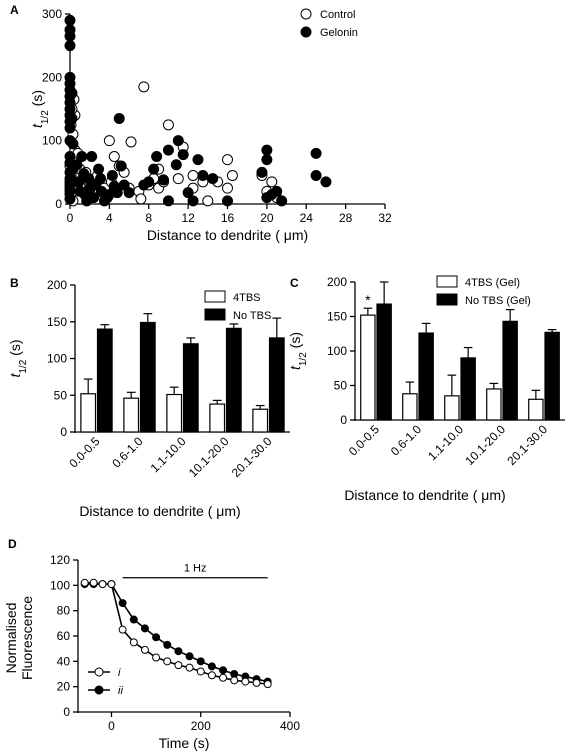  Describe the element at coordinates (64, 611) in the screenshot. I see `d-y-tick-label: 80` at that location.